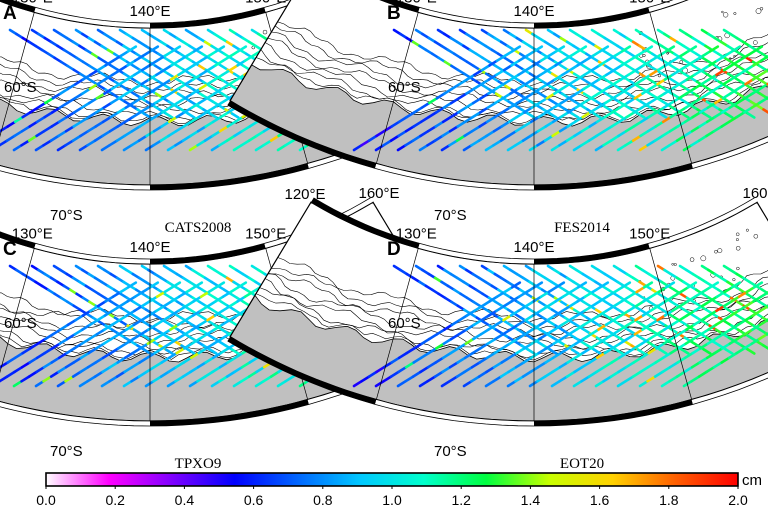 The image size is (768, 512). What do you see at coordinates (32, 3) in the screenshot?
I see `lon-label: 130°E` at bounding box center [32, 3].